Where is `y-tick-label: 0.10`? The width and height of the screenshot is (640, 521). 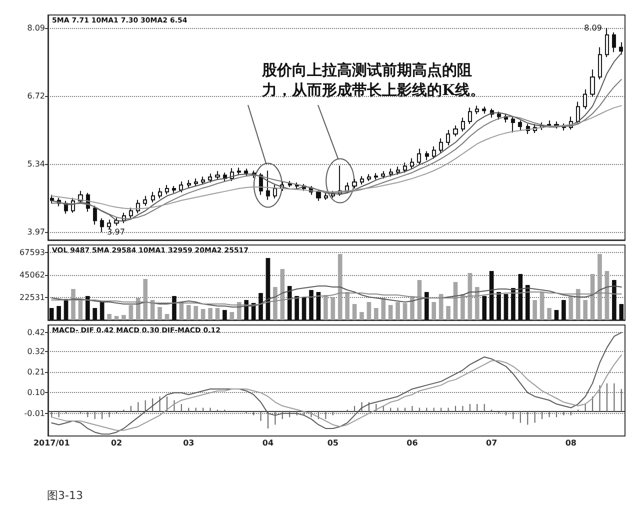
y-tick-label: 0.10 is located at coordinates (36, 393).